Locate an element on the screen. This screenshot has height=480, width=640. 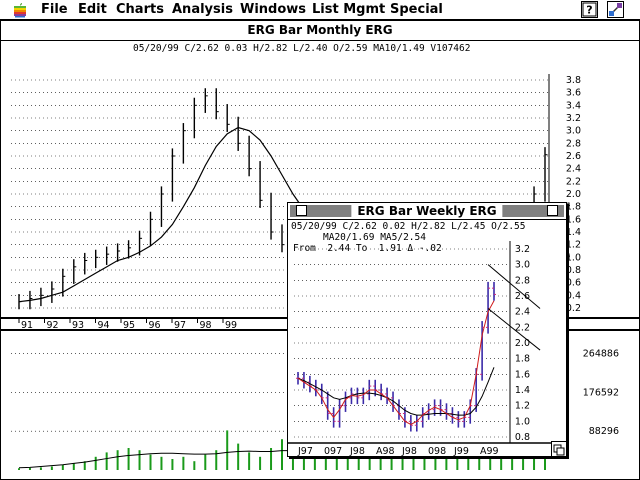
price-tick-label: 1.6 is located at coordinates (573, 219).